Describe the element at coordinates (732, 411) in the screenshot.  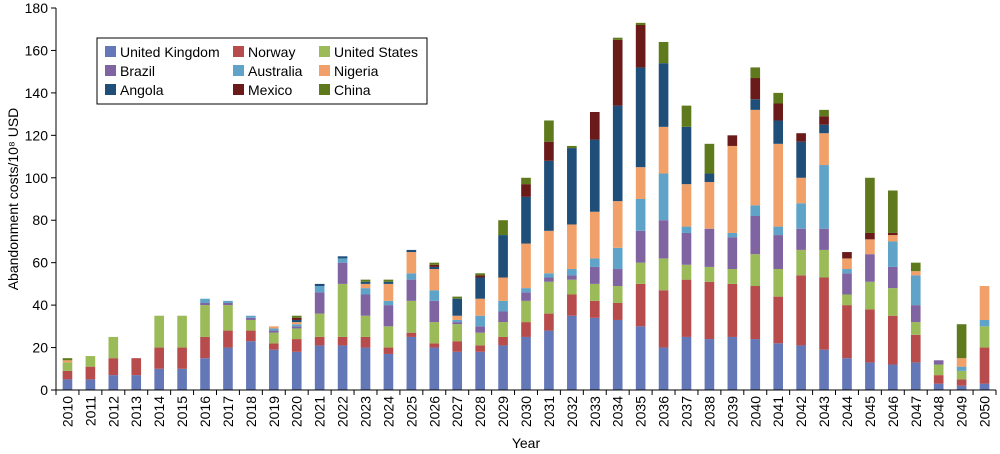
I see `x-tick-label: 2039` at that location.